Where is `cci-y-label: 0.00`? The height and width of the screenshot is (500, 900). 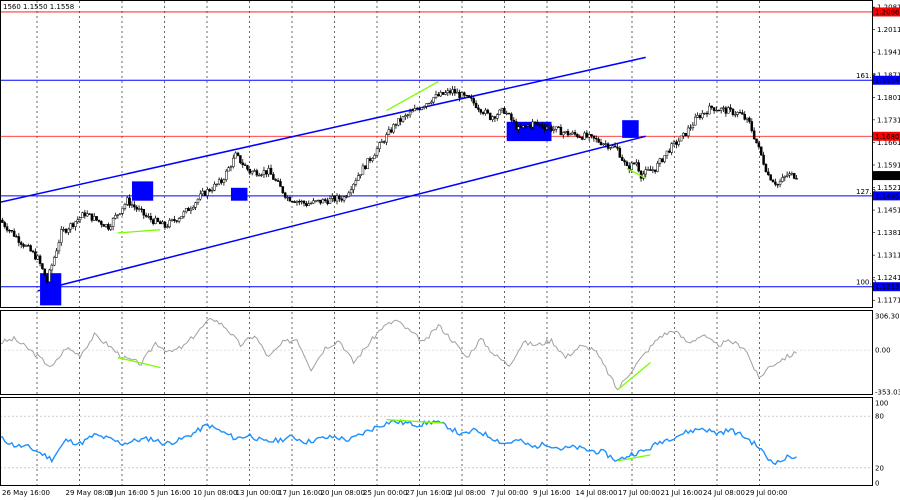 cci-y-label: 0.00 is located at coordinates (883, 351).